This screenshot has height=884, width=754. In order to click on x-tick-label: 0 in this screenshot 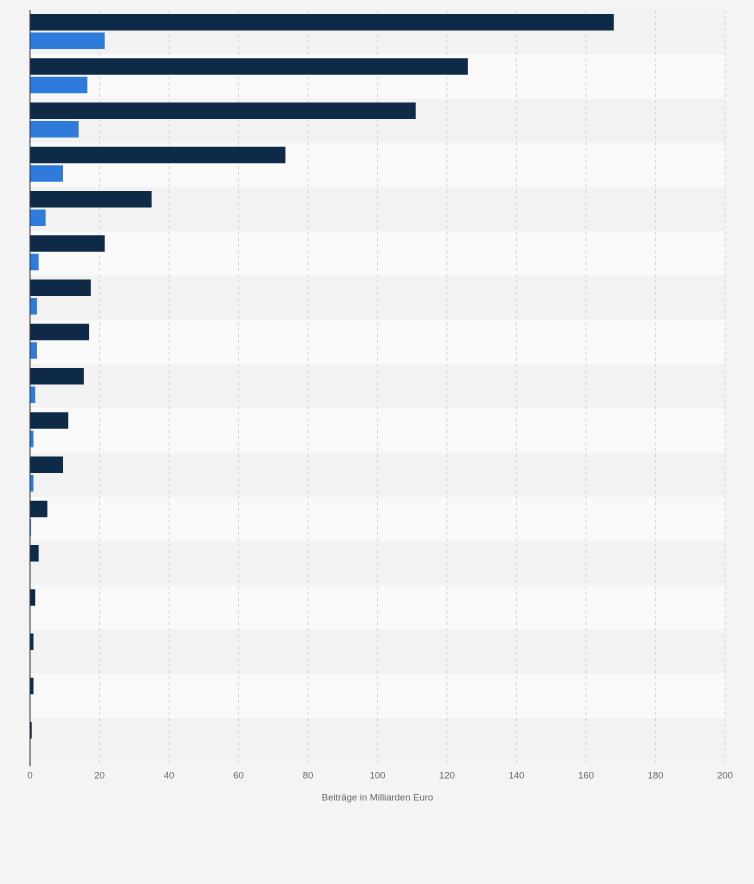, I will do `click(29, 775)`.